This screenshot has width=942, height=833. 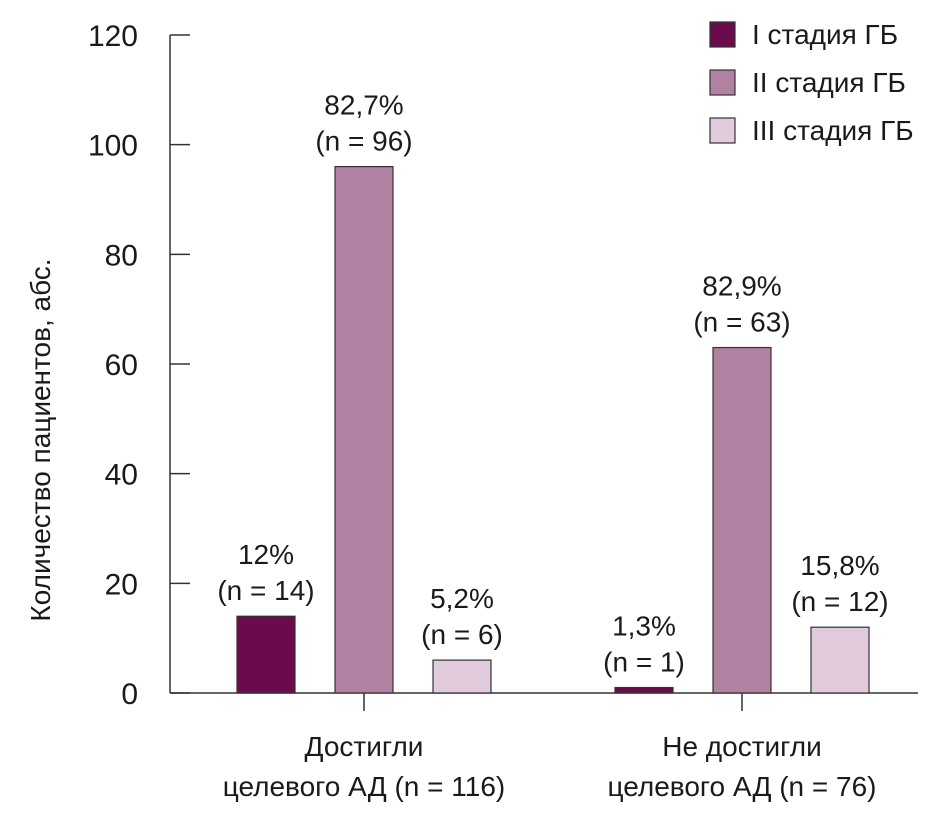 What do you see at coordinates (139, 365) in the screenshot?
I see `y-axis: 0 20 40 60 80 100 120` at bounding box center [139, 365].